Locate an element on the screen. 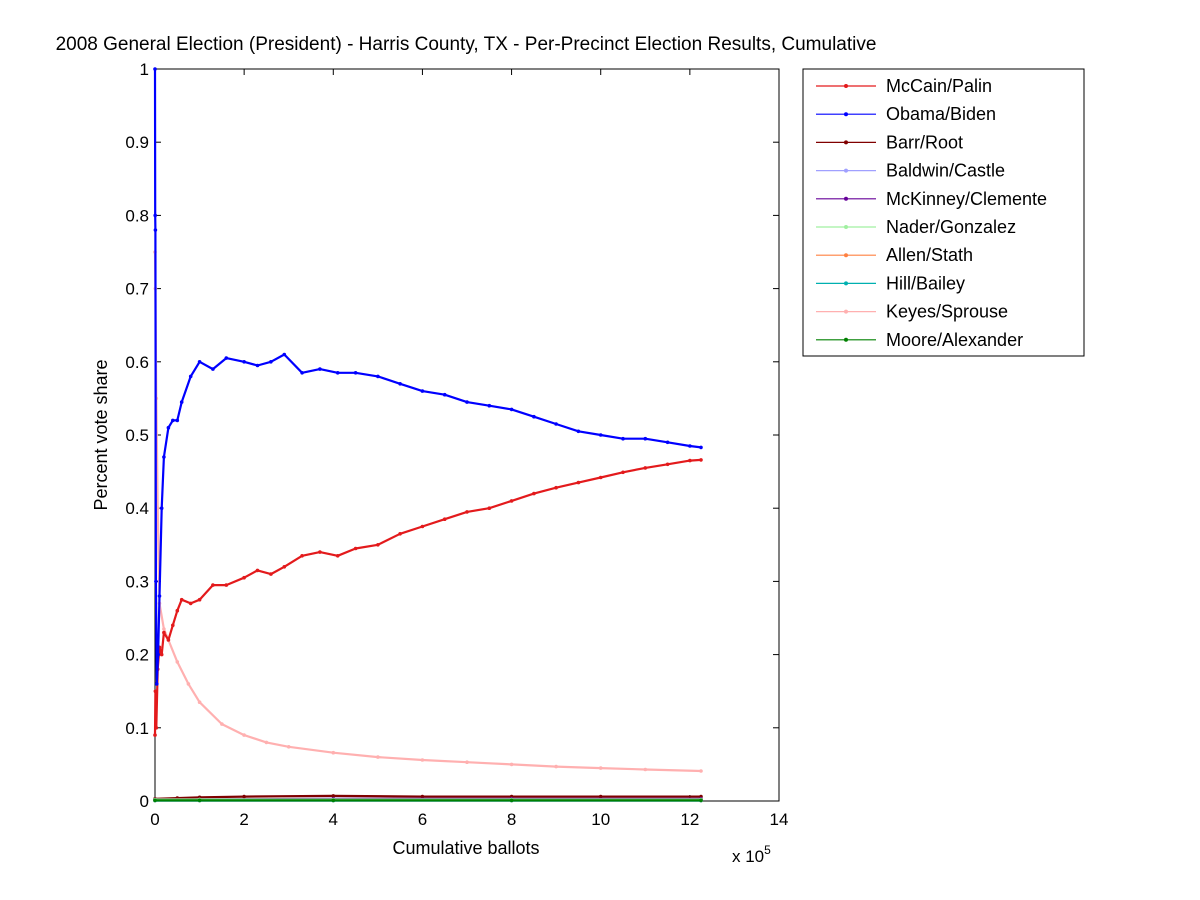  legend-box is located at coordinates (943, 212).